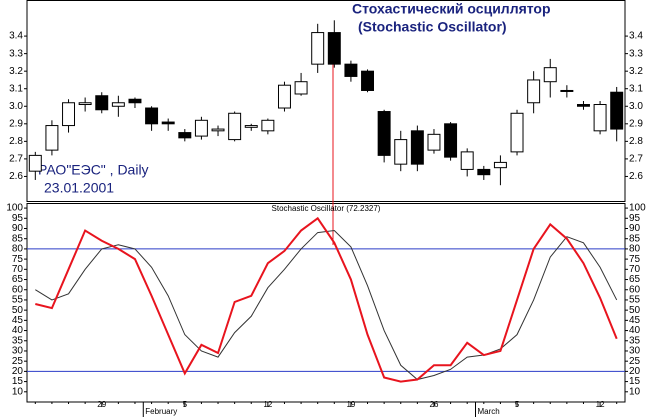 The width and height of the screenshot is (650, 417). Describe the element at coordinates (432, 27) in the screenshot. I see `chart-subtitle: (Stochastic Oscillator)` at that location.